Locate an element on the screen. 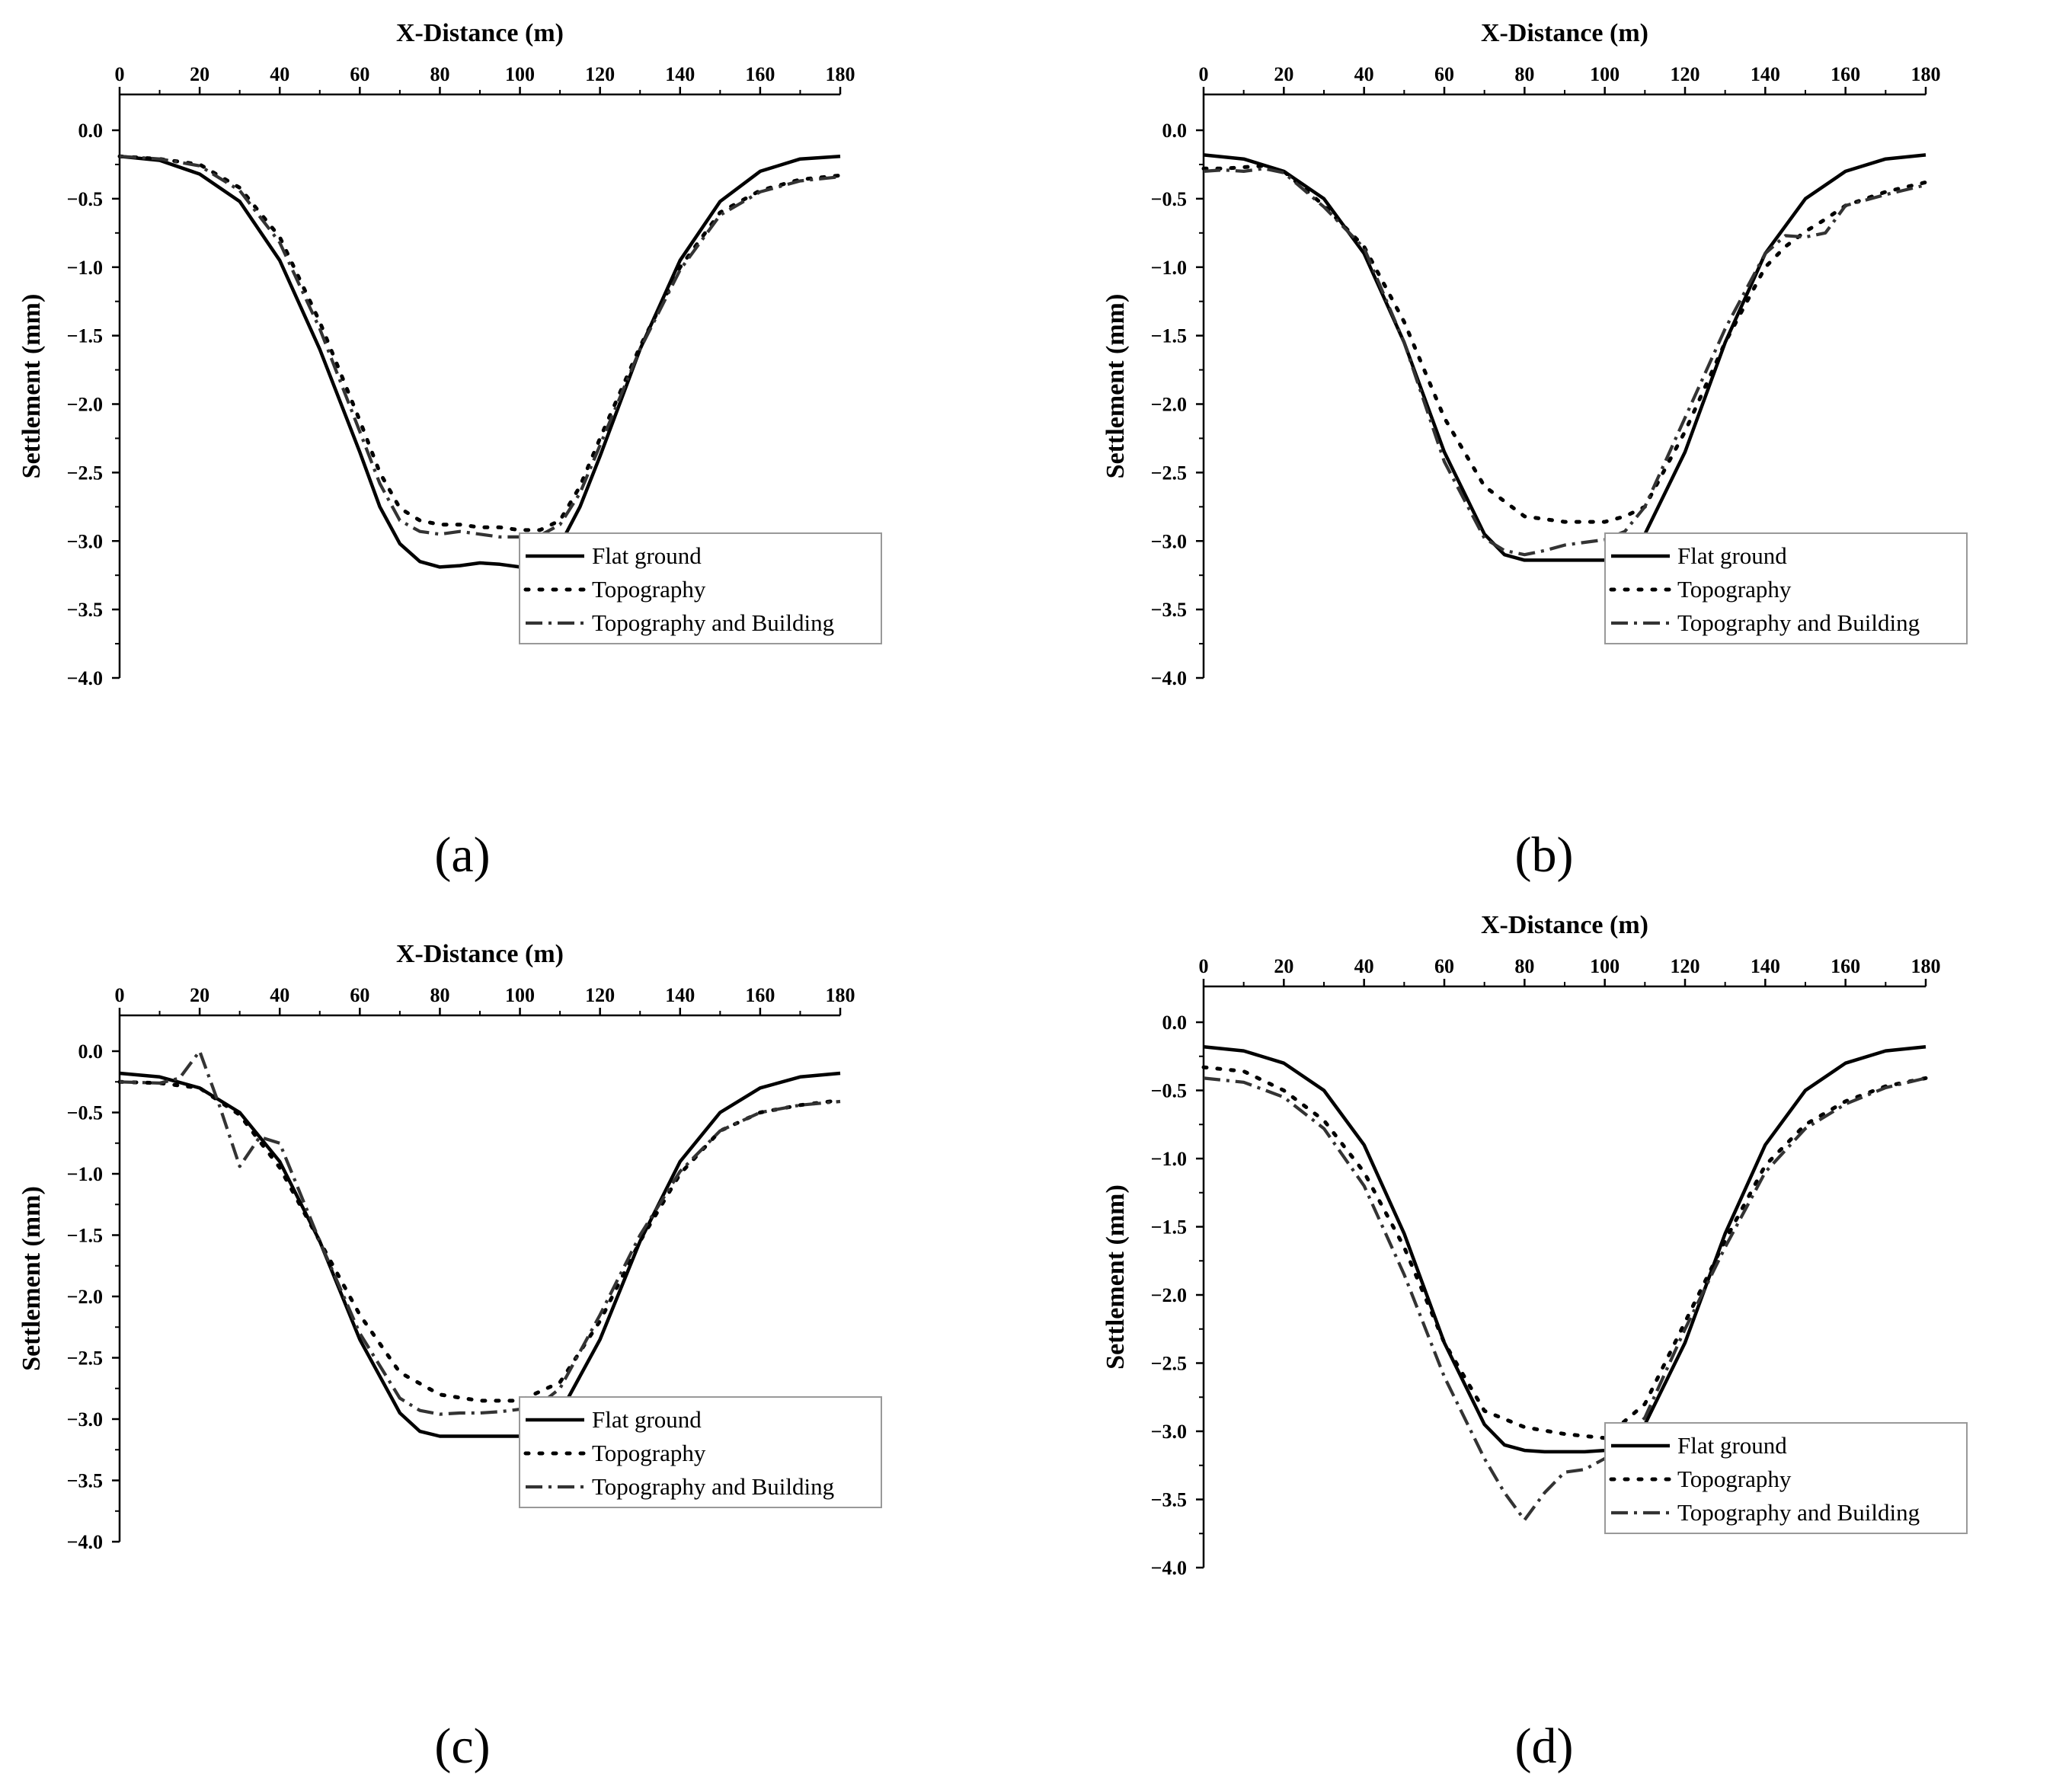  y-tick-label: −1.5 is located at coordinates (85, 1236).